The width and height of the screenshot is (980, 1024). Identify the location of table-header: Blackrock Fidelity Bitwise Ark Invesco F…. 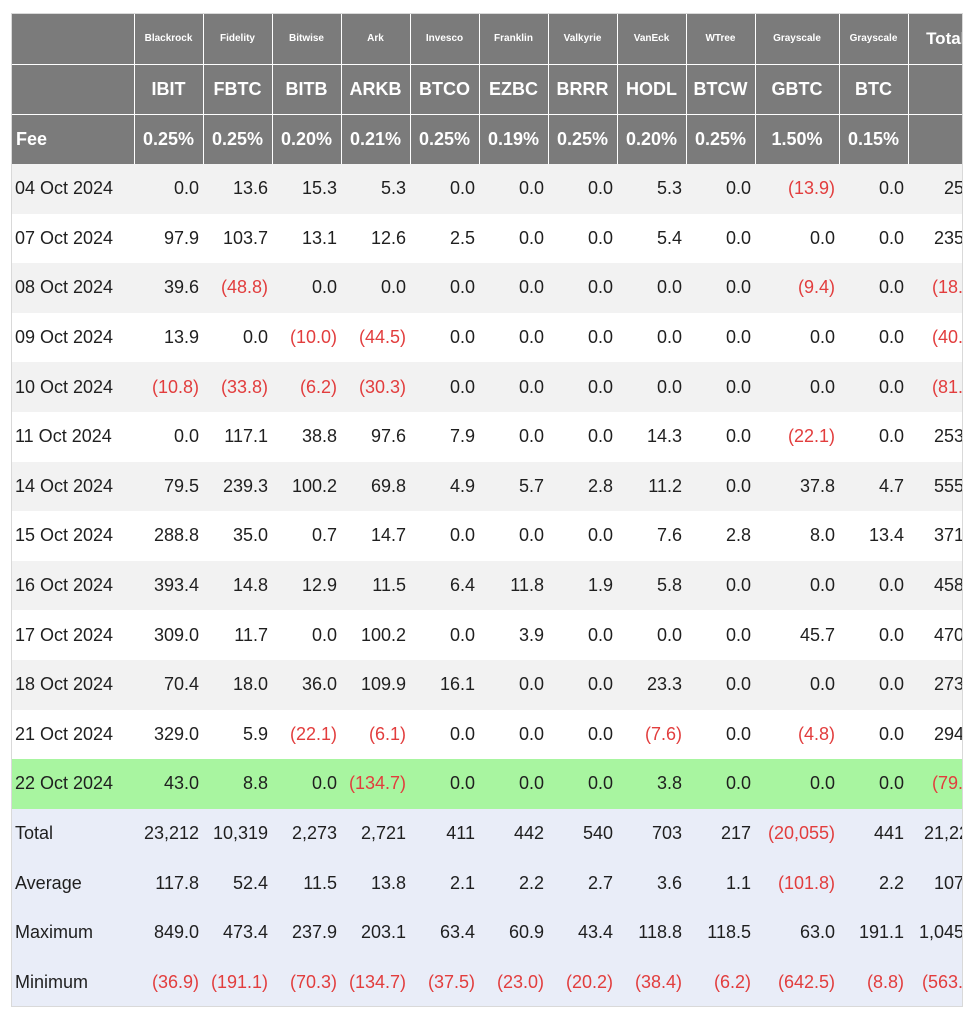
(487, 89).